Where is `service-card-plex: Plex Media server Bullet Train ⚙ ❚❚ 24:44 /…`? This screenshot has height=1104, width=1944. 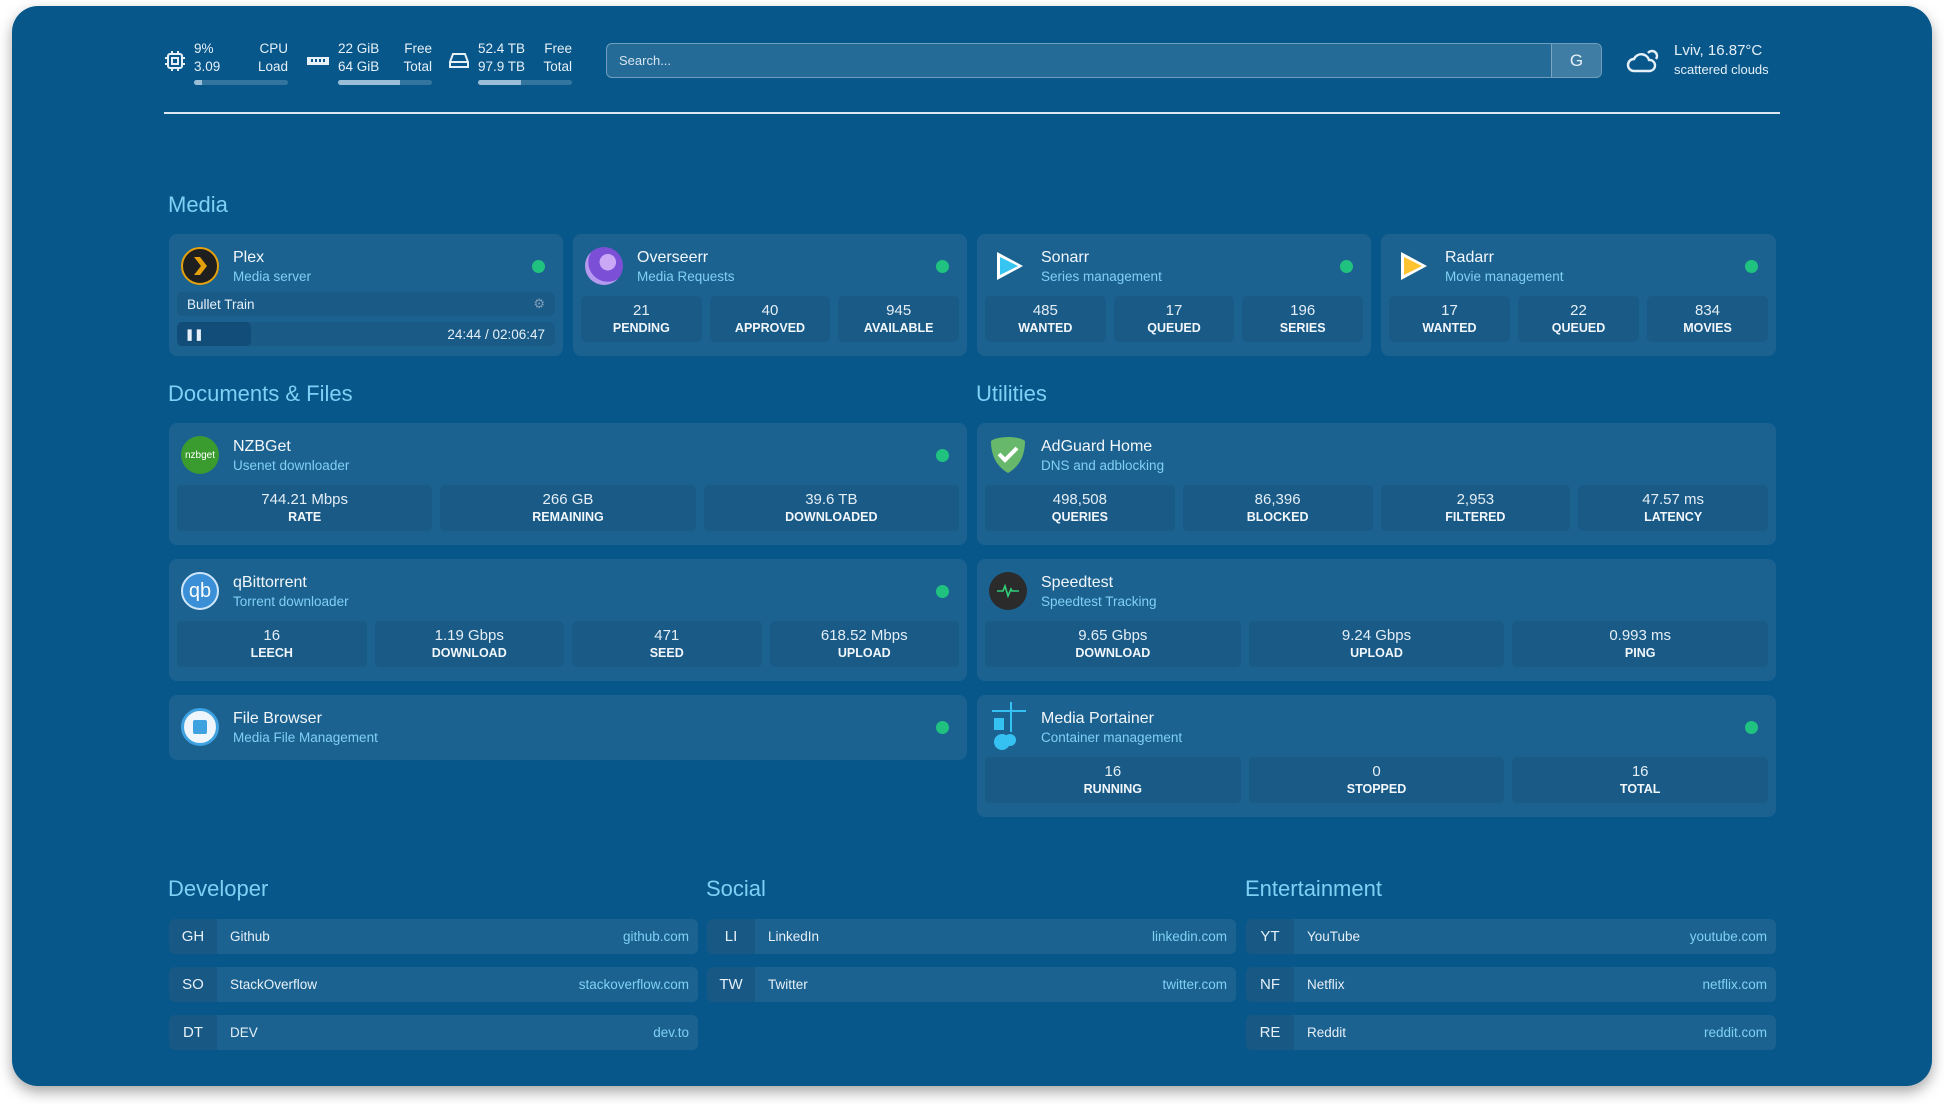
service-card-plex: Plex Media server Bullet Train ⚙ ❚❚ 24:44 /… is located at coordinates (366, 295).